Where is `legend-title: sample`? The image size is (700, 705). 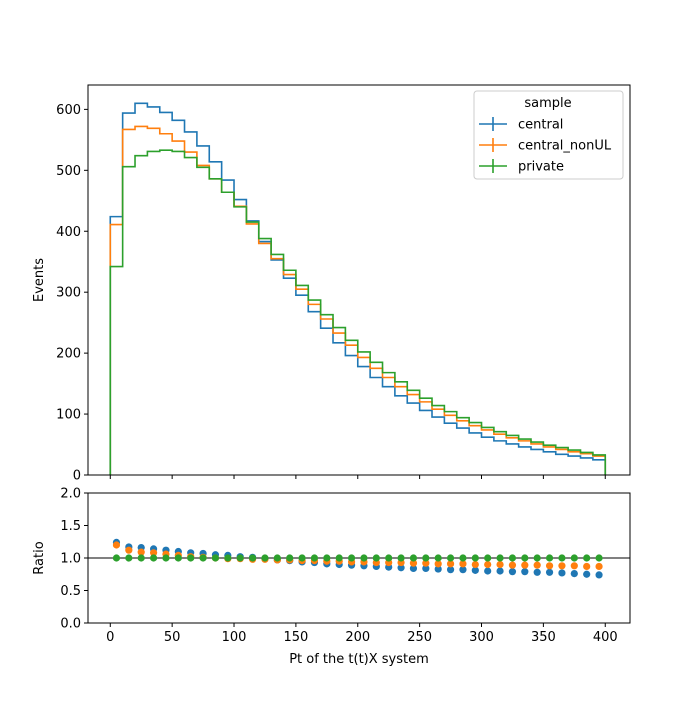
legend-title: sample is located at coordinates (547, 103).